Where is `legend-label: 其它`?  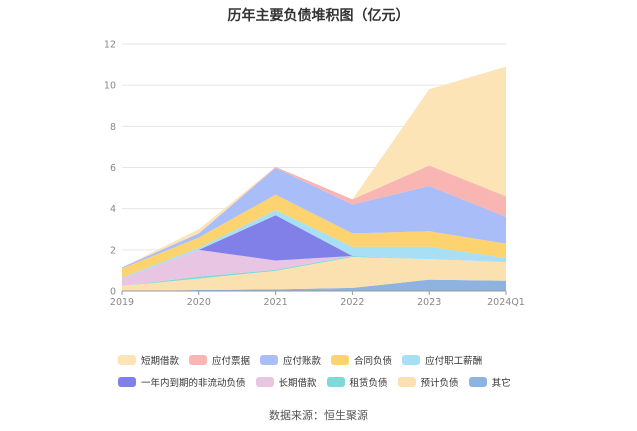
legend-label: 其它 is located at coordinates (501, 383).